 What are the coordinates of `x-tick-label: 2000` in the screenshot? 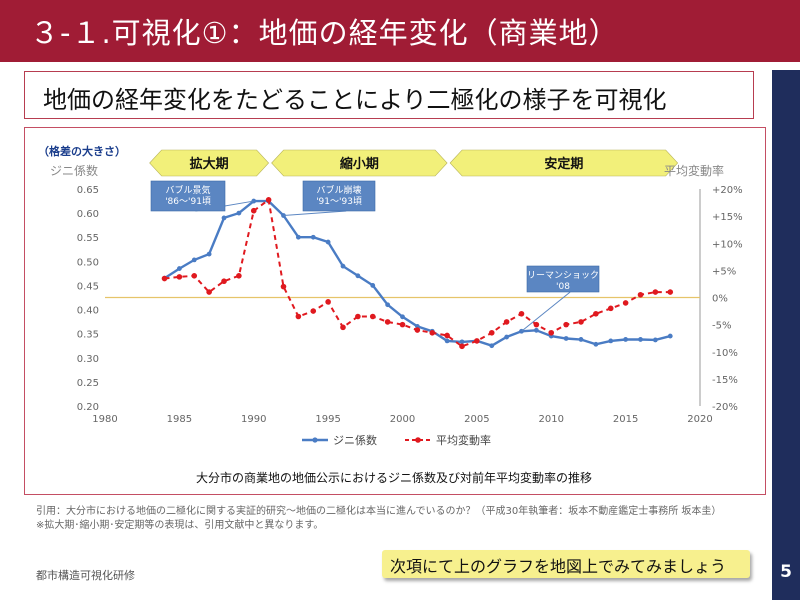 It's located at (402, 419).